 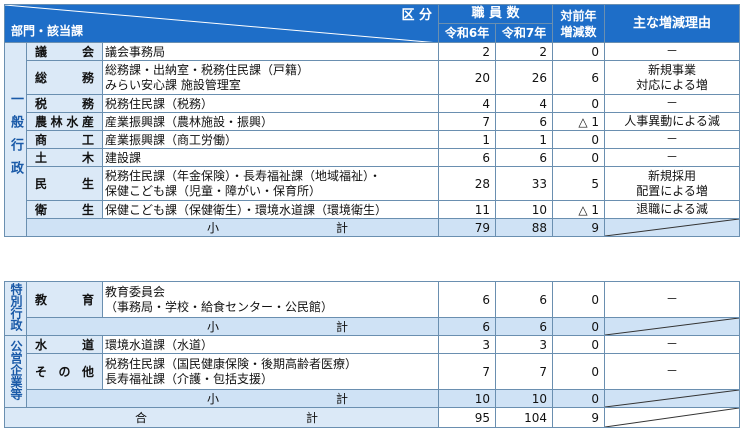 What do you see at coordinates (467, 398) in the screenshot?
I see `subtotal-r6: 10` at bounding box center [467, 398].